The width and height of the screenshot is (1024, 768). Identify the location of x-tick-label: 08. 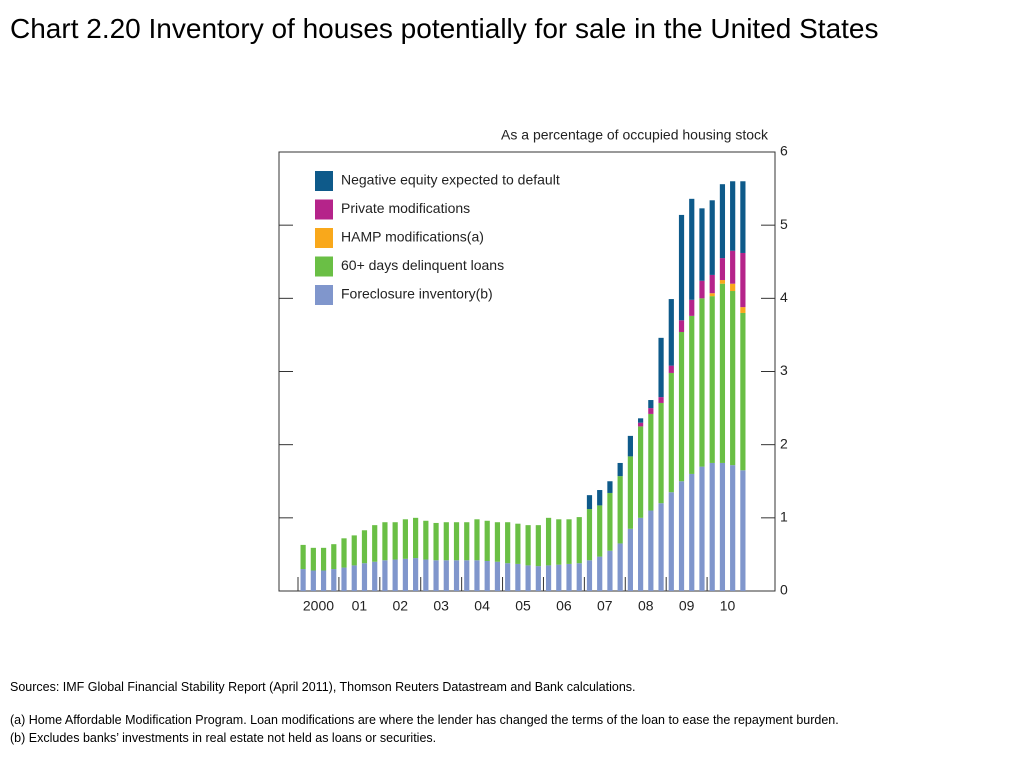
(646, 606).